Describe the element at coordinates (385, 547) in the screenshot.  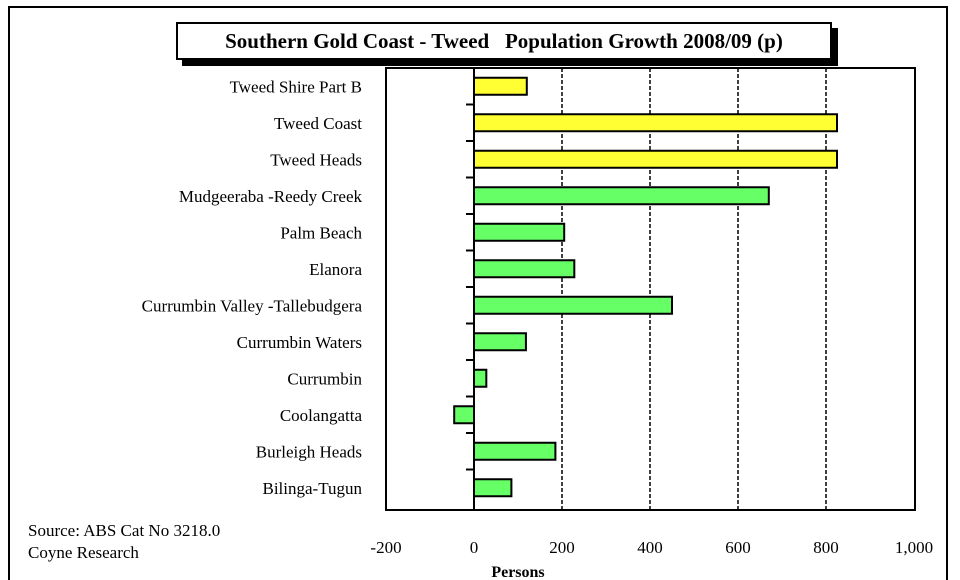
I see `x-tick-label: -200` at that location.